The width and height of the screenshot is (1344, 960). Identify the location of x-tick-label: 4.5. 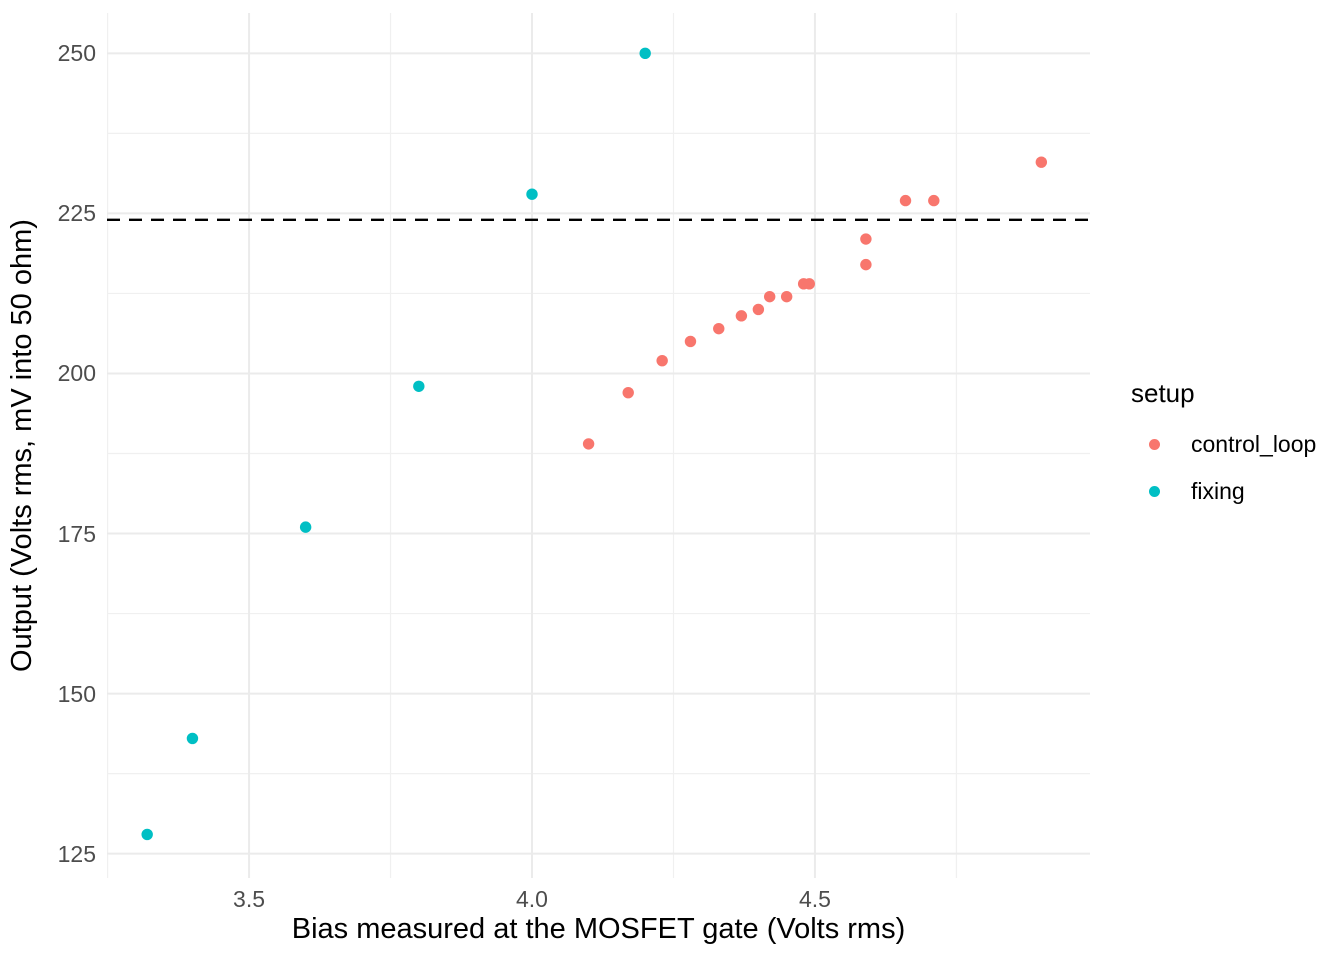
(814, 899).